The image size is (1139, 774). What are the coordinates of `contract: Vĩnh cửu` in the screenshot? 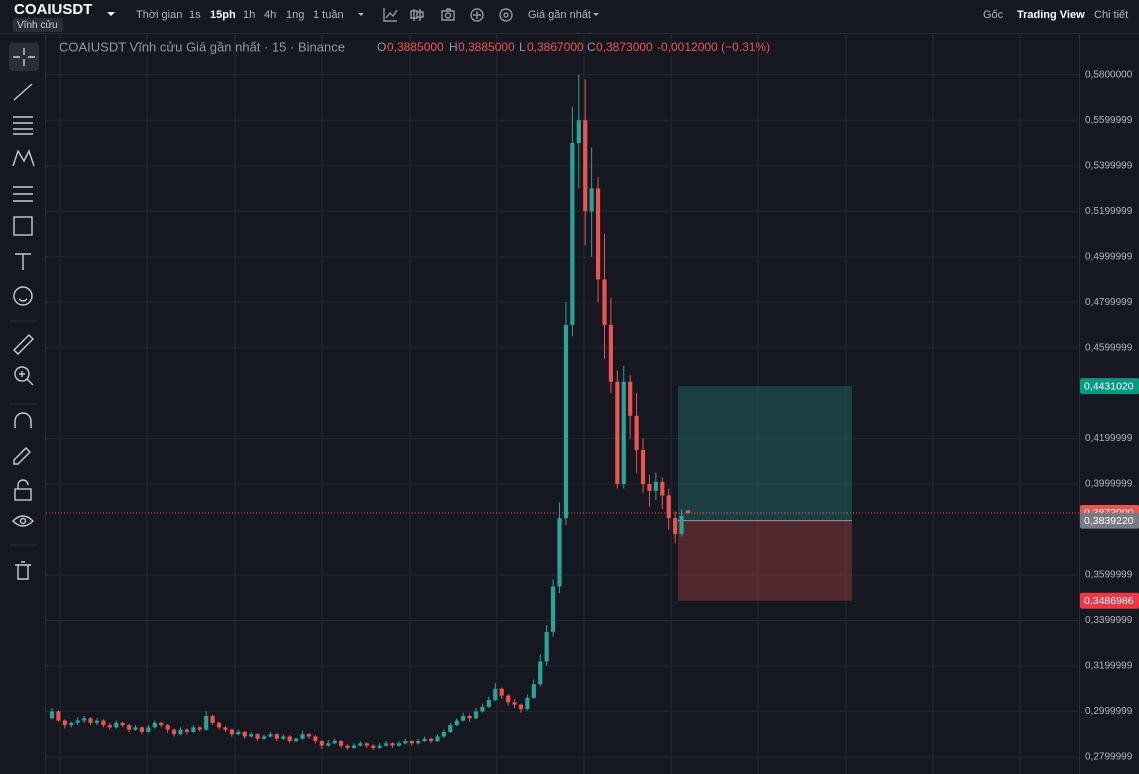 It's located at (37, 25).